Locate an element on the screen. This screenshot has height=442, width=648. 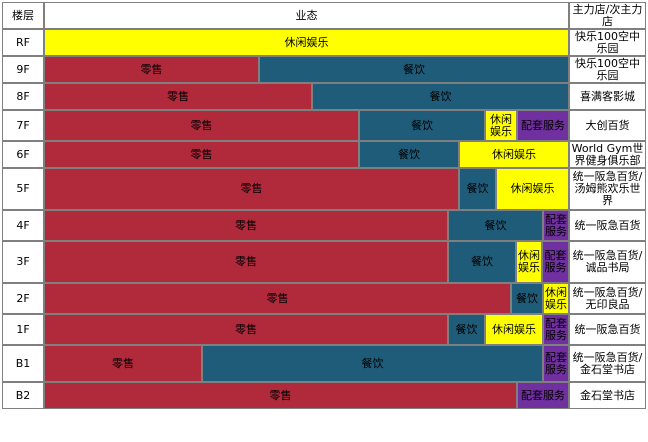
anchor-store-cell-label: 大创百货 is located at coordinates (607, 125).